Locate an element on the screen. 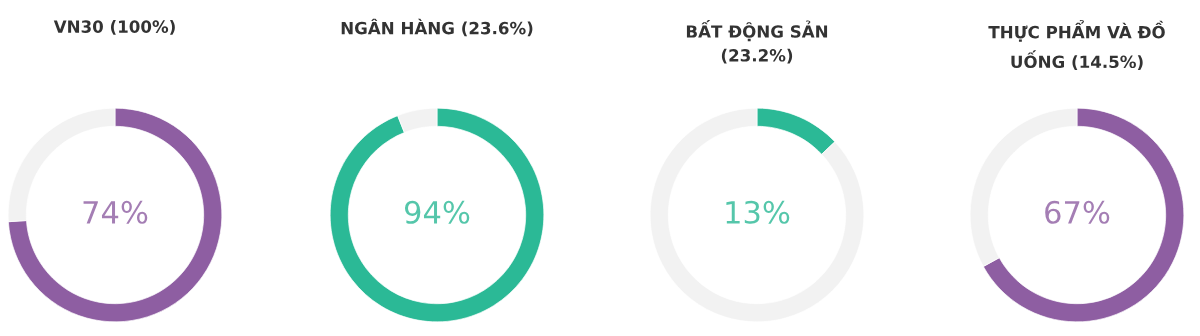 The width and height of the screenshot is (1200, 336). data-label: 94% is located at coordinates (437, 212).